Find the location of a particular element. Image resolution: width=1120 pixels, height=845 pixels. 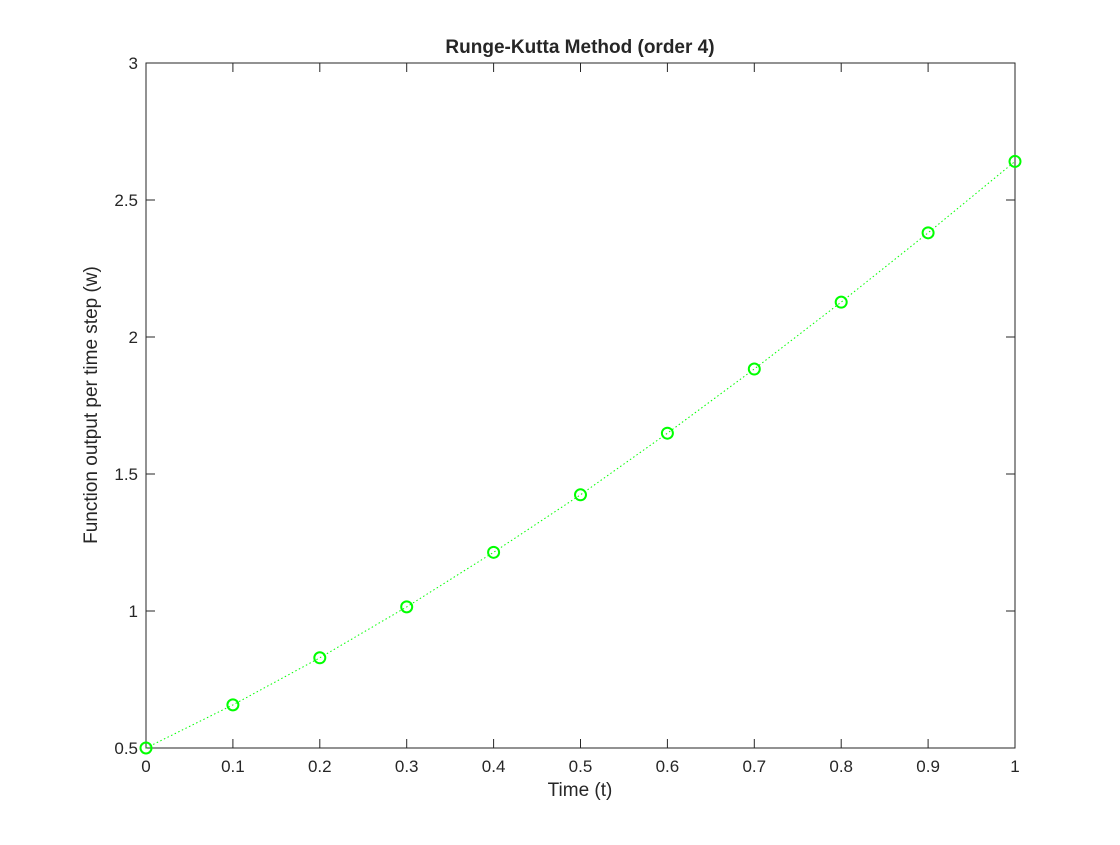

x-tick-labels: 0 0.1 0.2 0.3 0.4 0.5 0.6 0.7 0.8 0.9 1 is located at coordinates (580, 766).